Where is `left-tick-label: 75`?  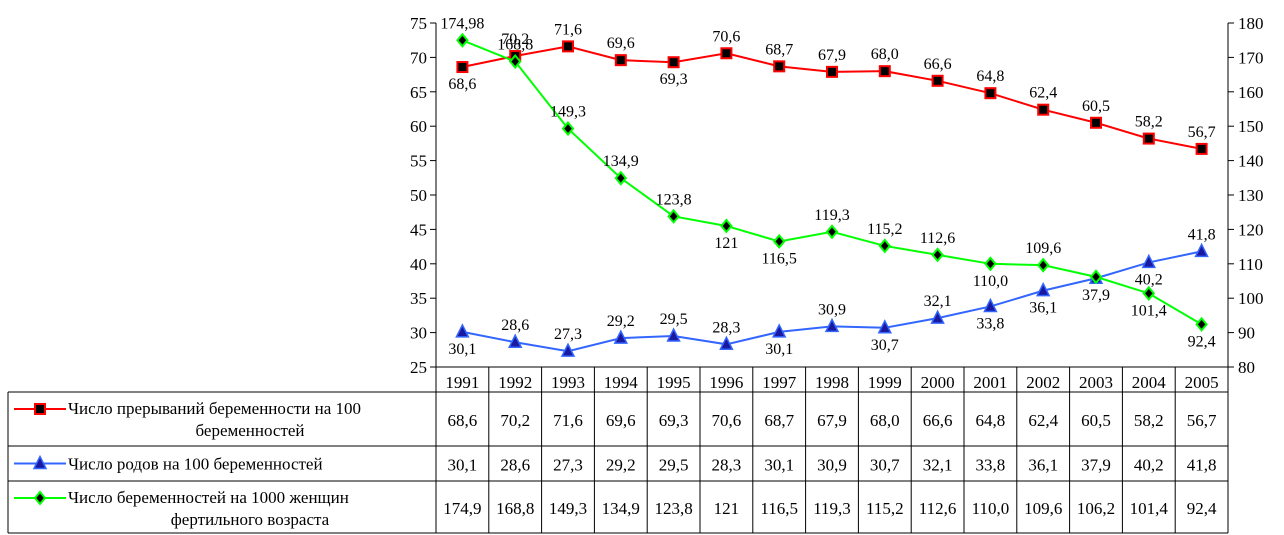
left-tick-label: 75 is located at coordinates (418, 23).